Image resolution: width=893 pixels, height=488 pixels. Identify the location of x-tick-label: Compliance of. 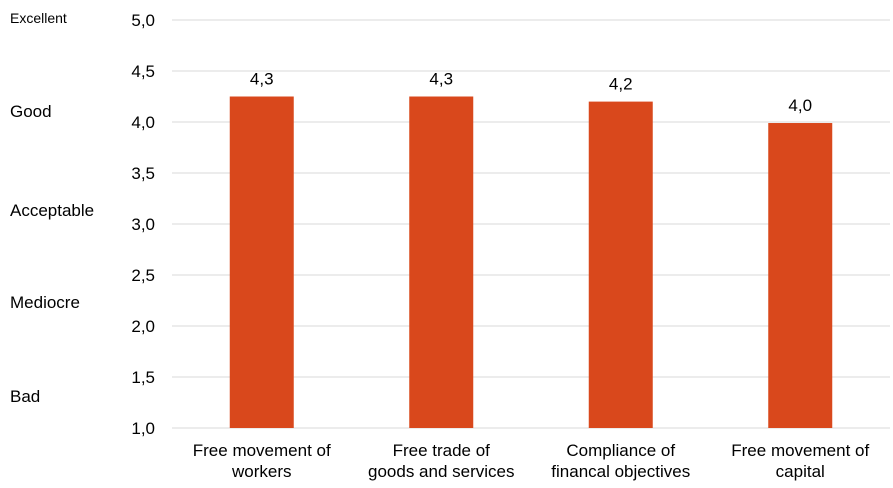
(620, 450).